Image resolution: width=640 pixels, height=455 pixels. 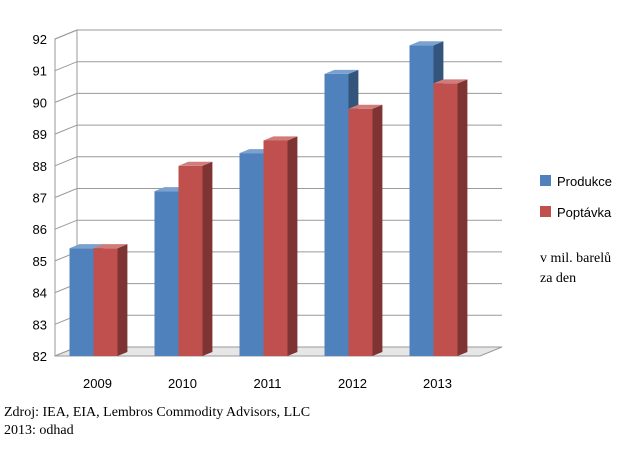 What do you see at coordinates (40, 71) in the screenshot?
I see `y-tick-label: 91` at bounding box center [40, 71].